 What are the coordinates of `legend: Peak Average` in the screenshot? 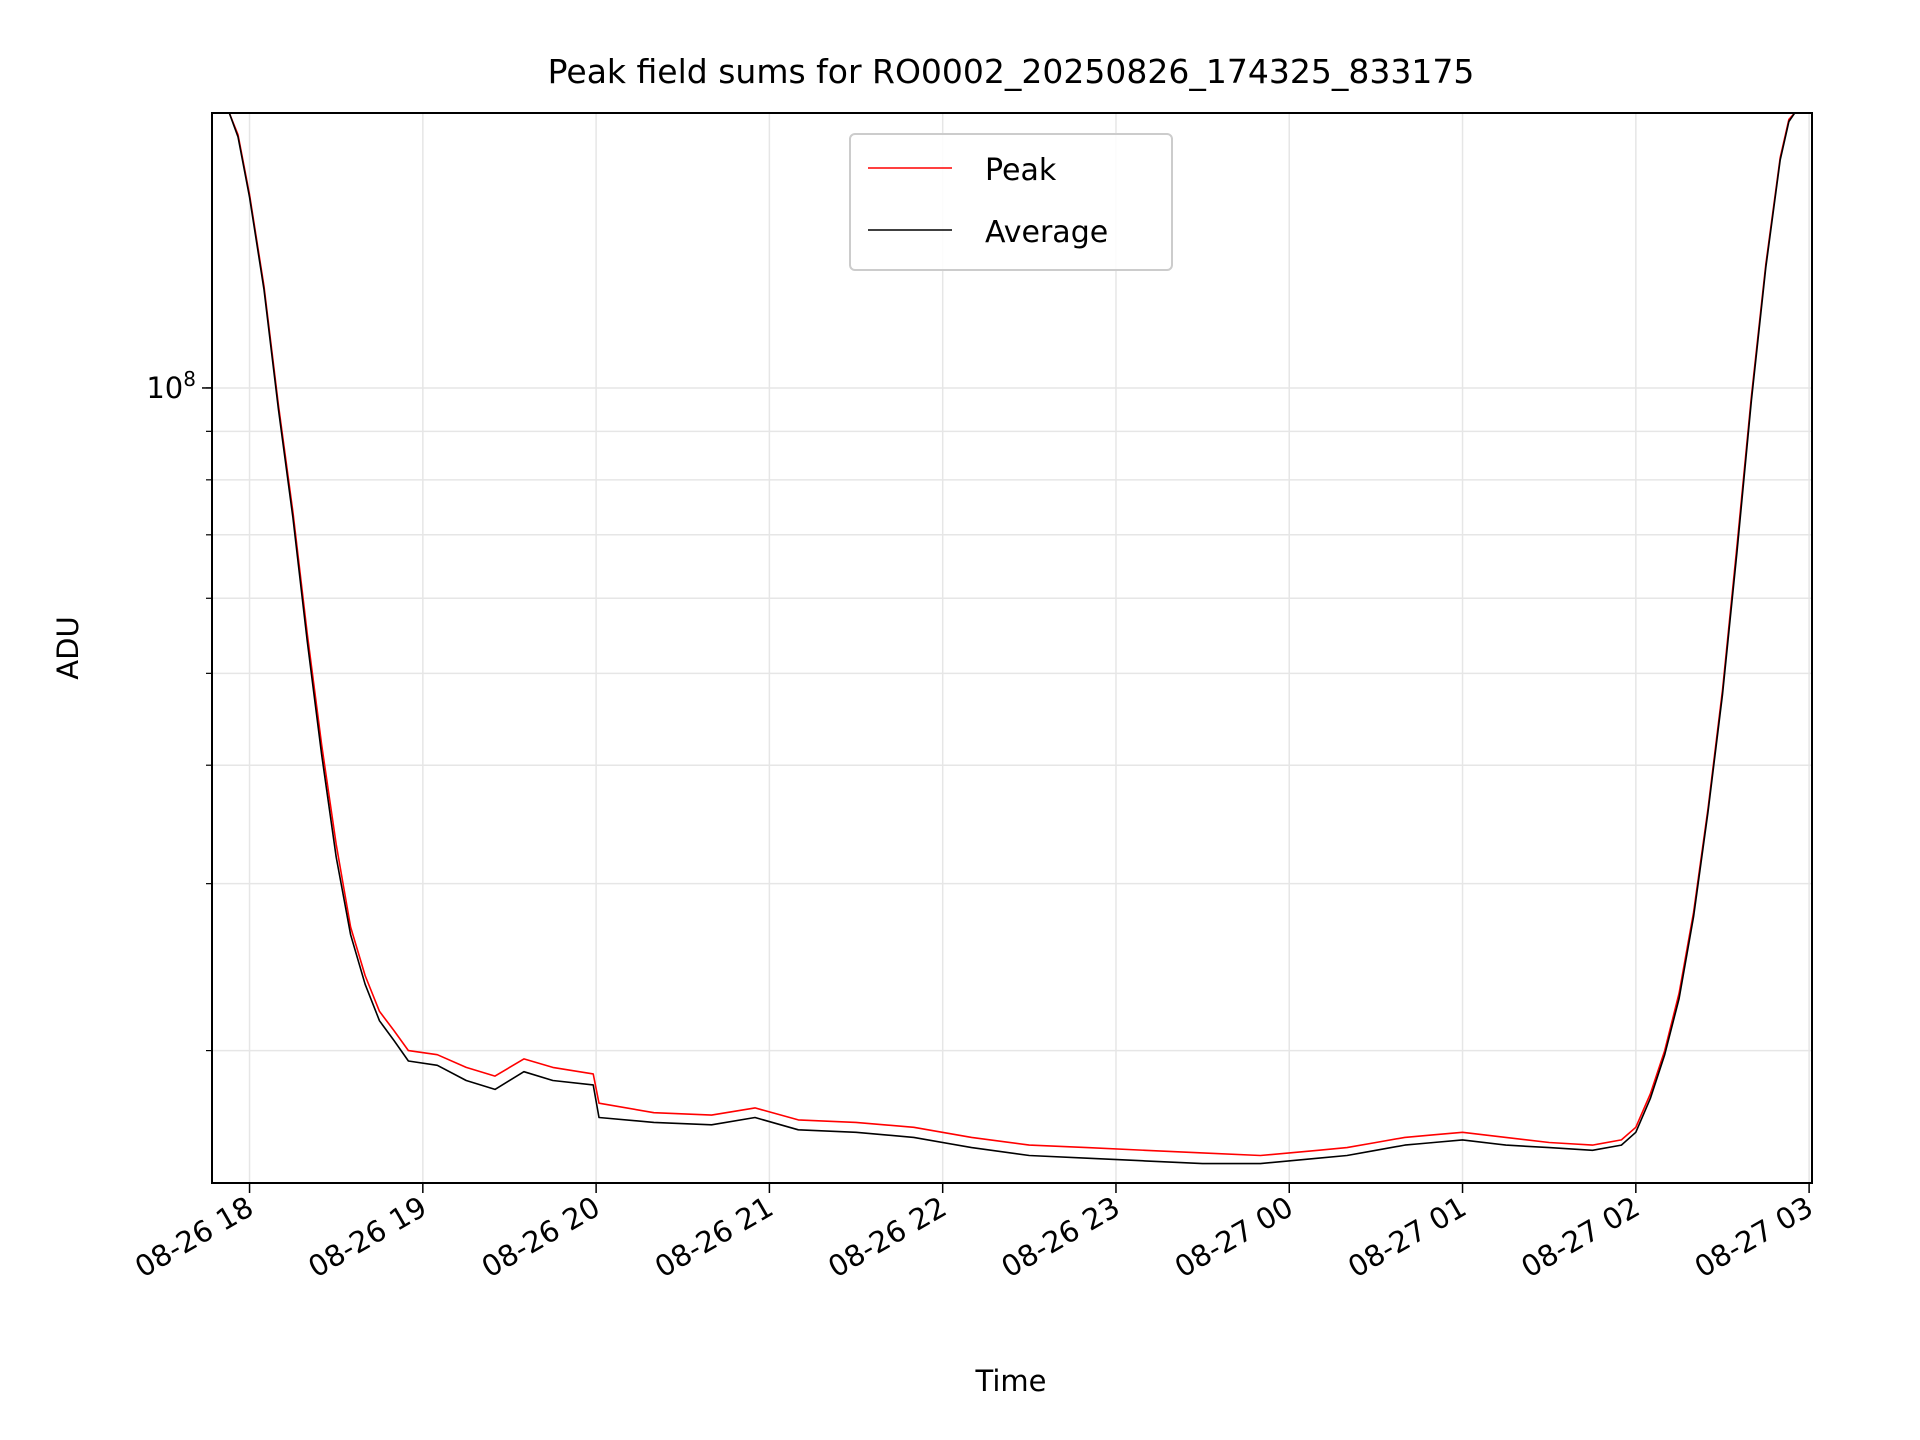 It's located at (1011, 202).